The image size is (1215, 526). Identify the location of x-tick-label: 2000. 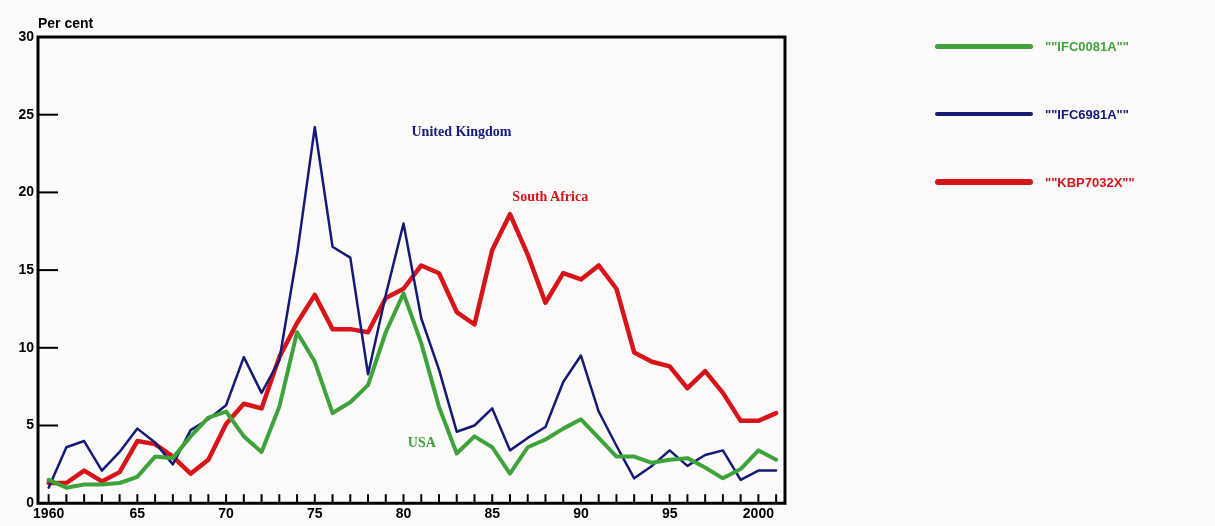
(758, 513).